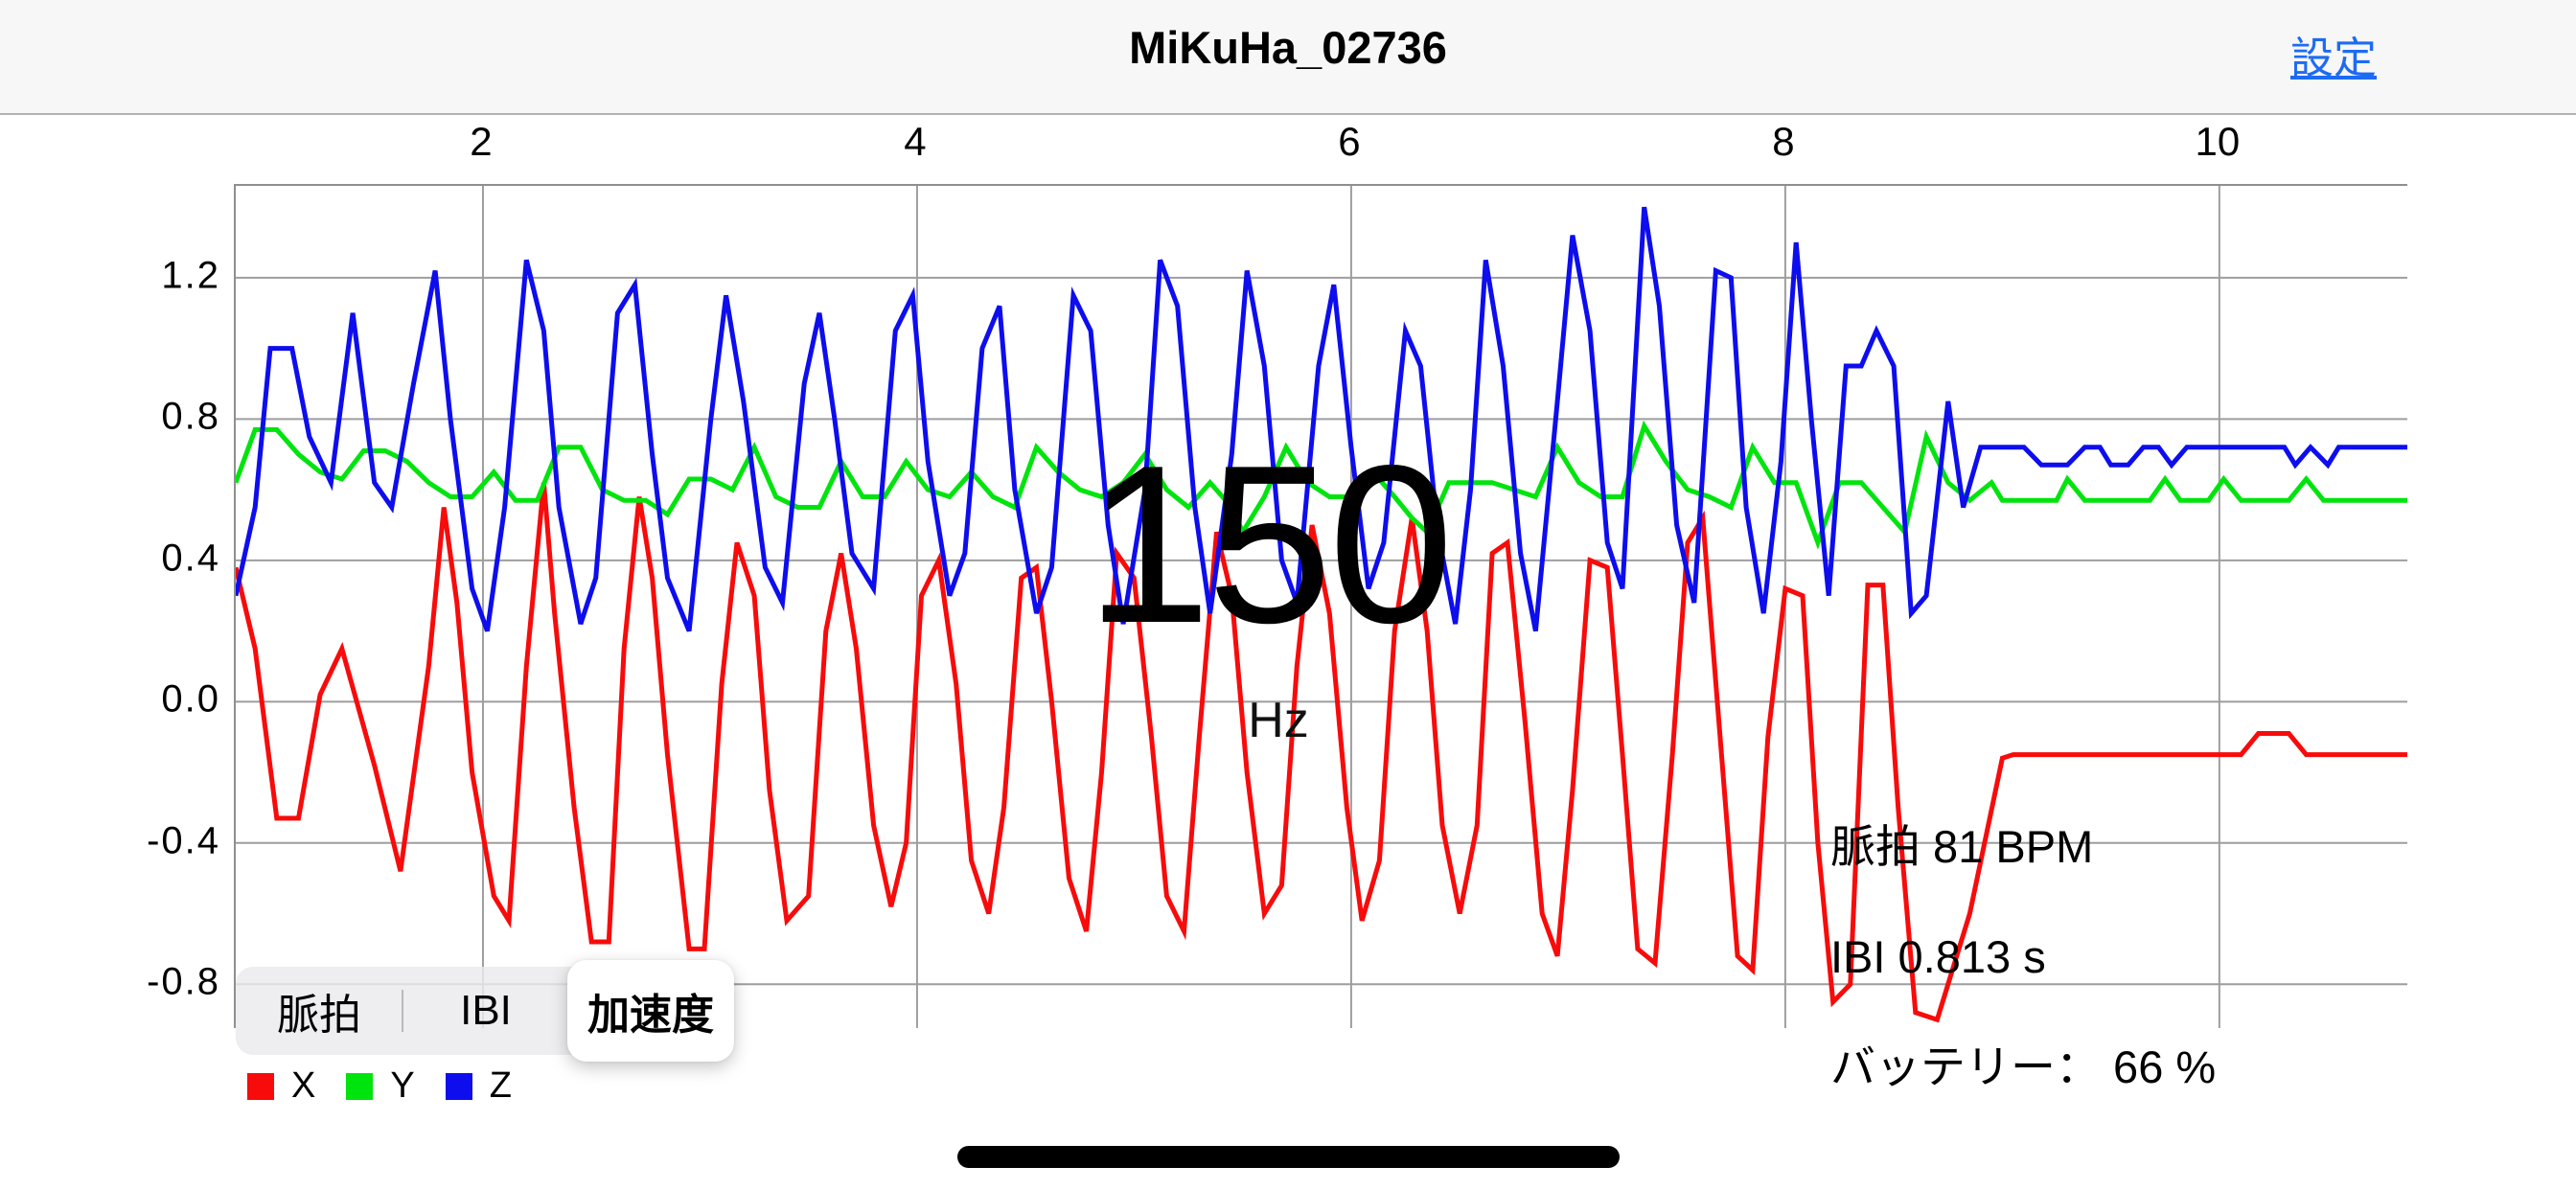  What do you see at coordinates (2218, 141) in the screenshot?
I see `x-tick-label: 10` at bounding box center [2218, 141].